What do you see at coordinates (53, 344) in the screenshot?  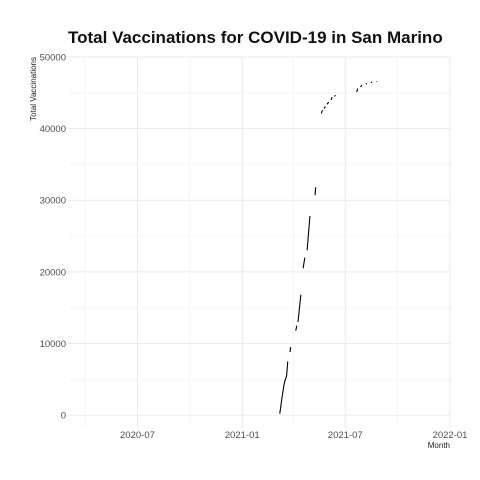 I see `y-tick-label: 10000` at bounding box center [53, 344].